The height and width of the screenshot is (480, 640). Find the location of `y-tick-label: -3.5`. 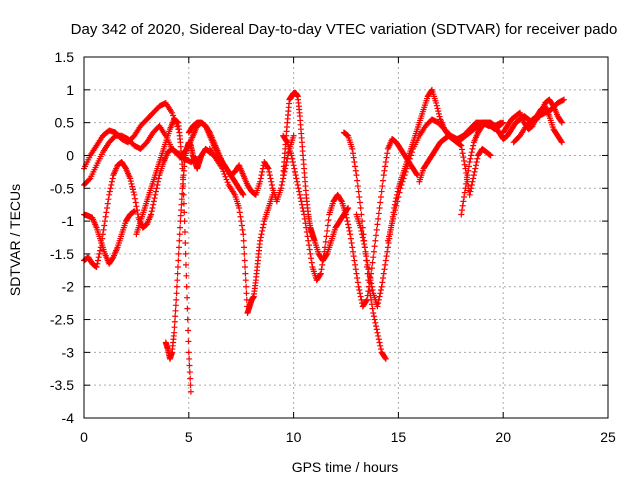

y-tick-label: -3.5 is located at coordinates (62, 385).